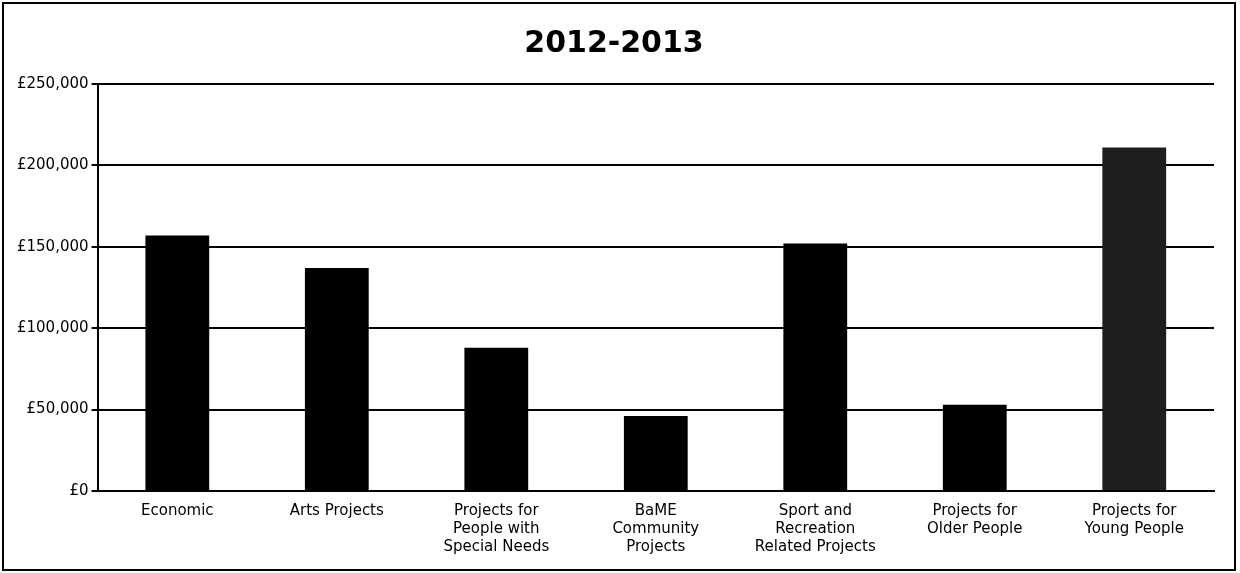 This screenshot has height=573, width=1240. What do you see at coordinates (656, 527) in the screenshot?
I see `x-tick-label: BaME Community Projects` at bounding box center [656, 527].